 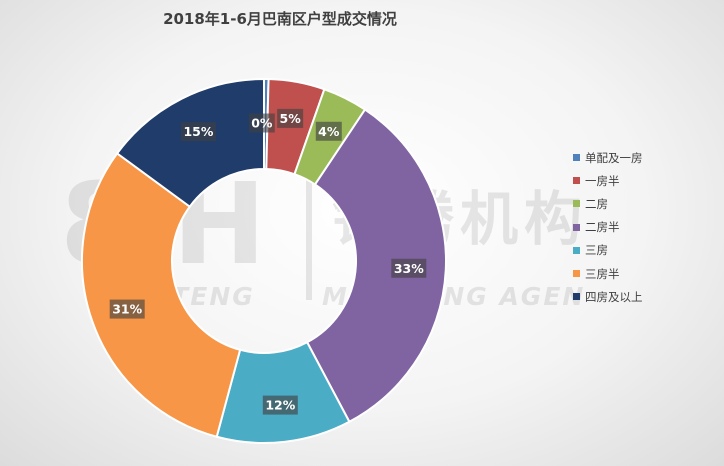 I want to click on data-label-text: 12%, so click(x=280, y=405).